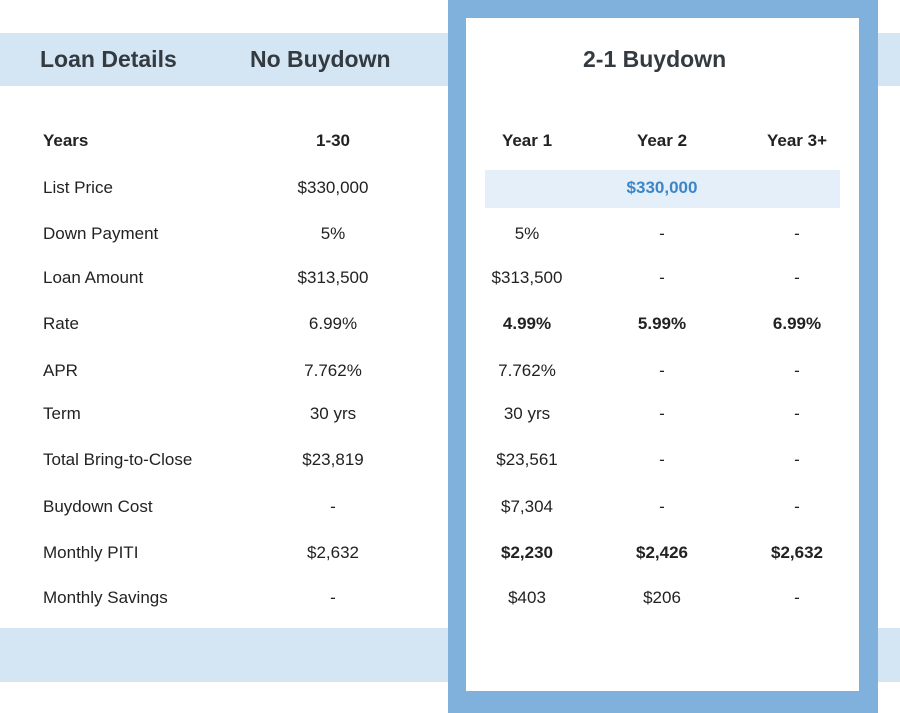 Image resolution: width=900 pixels, height=713 pixels. I want to click on list-price-highlight, so click(662, 189).